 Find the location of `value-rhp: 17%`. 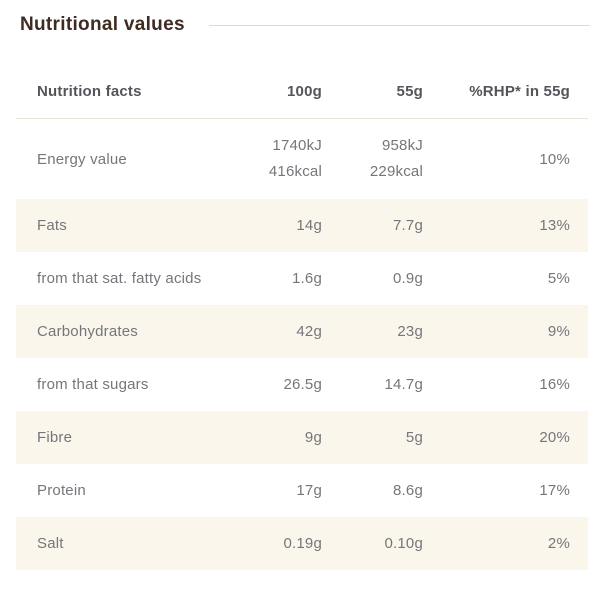

value-rhp: 17% is located at coordinates (554, 490).